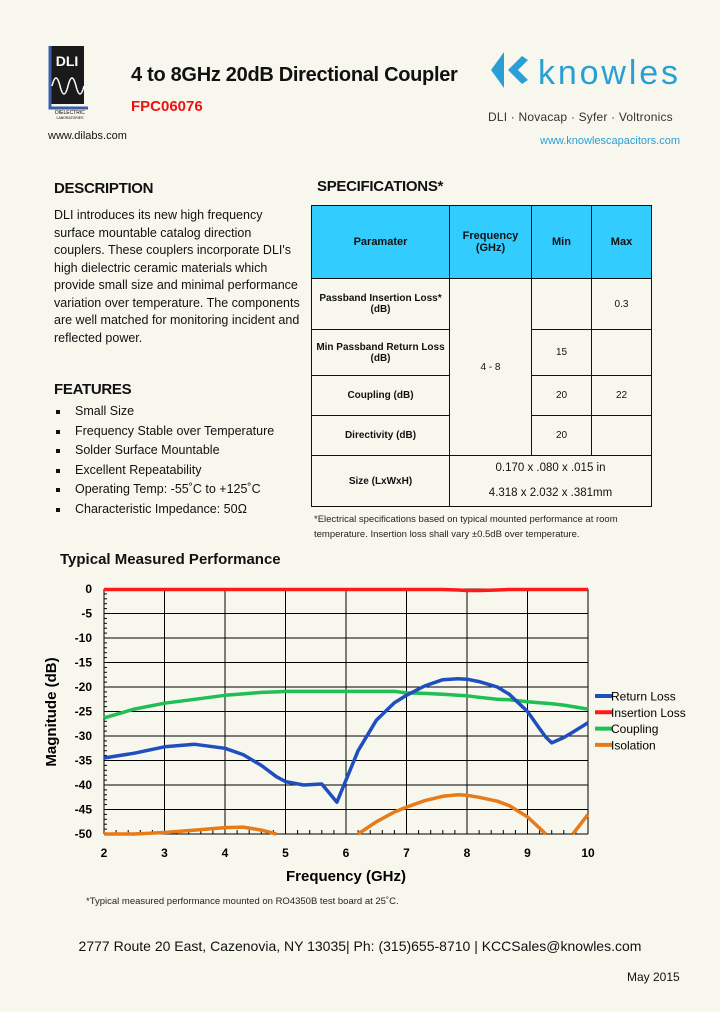 This screenshot has width=720, height=1012. I want to click on x-axis-label: Frequency (GHz), so click(346, 876).